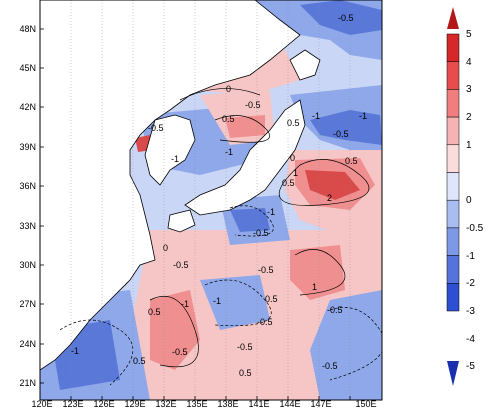 The height and width of the screenshot is (408, 499). Describe the element at coordinates (170, 150) in the screenshot. I see `korean-peninsula` at that location.